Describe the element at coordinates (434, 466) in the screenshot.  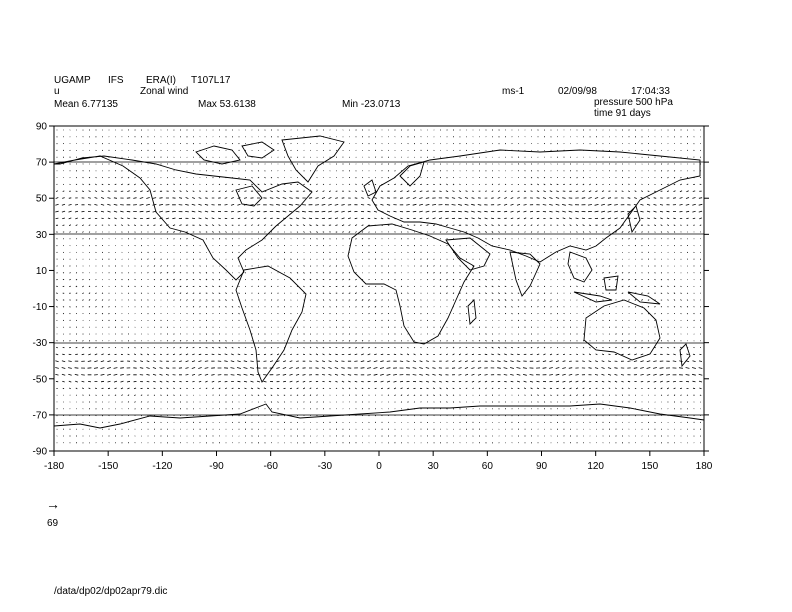
I see `x-tick-label: 30` at that location.